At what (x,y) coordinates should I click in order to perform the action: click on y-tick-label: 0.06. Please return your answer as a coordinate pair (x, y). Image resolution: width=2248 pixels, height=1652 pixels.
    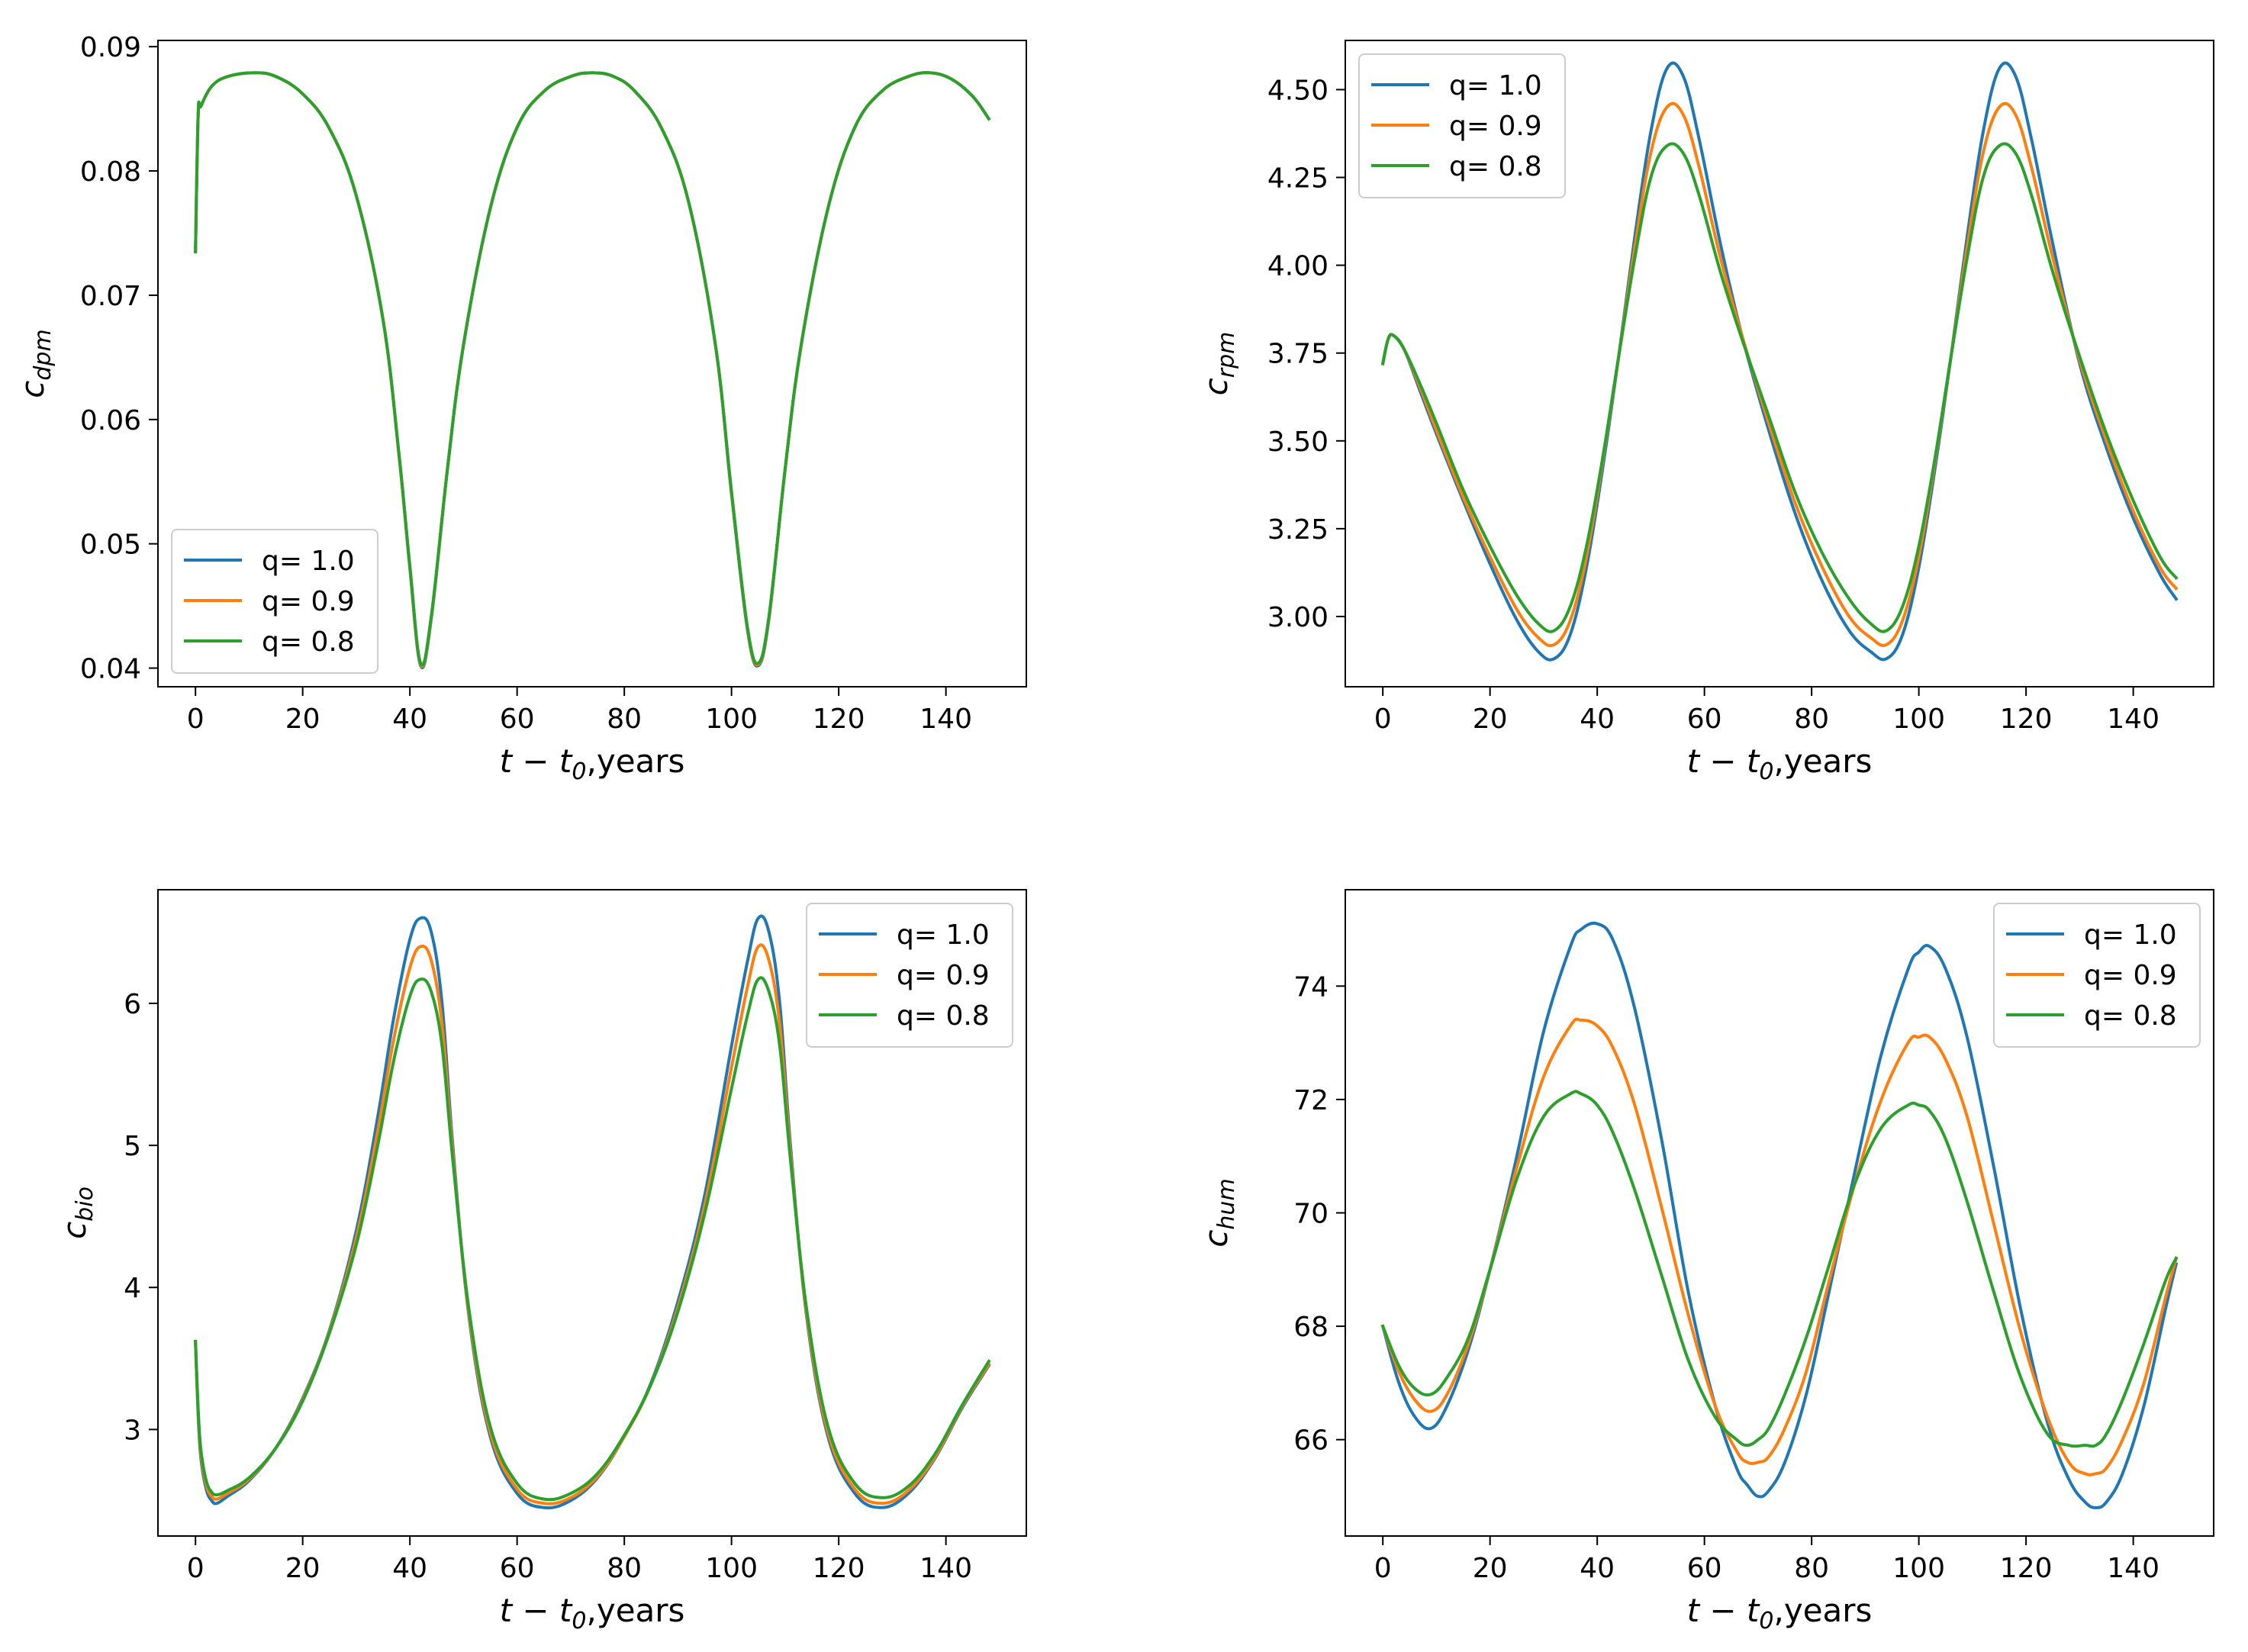
    Looking at the image, I should click on (110, 420).